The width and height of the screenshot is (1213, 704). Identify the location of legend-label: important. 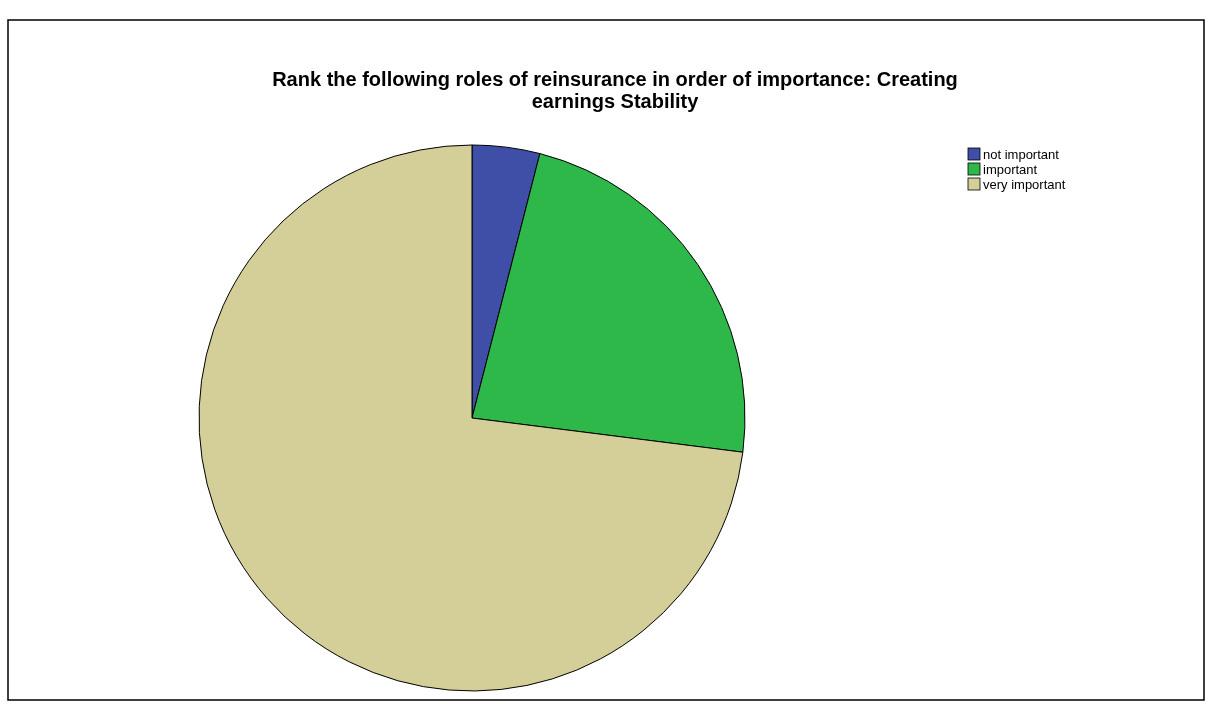
(1010, 169).